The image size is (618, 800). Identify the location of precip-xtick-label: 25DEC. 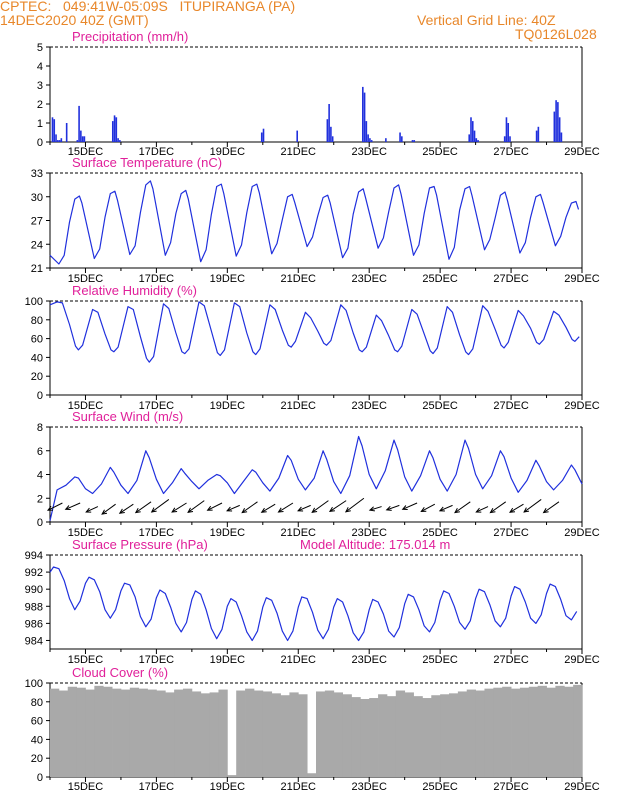
(440, 152).